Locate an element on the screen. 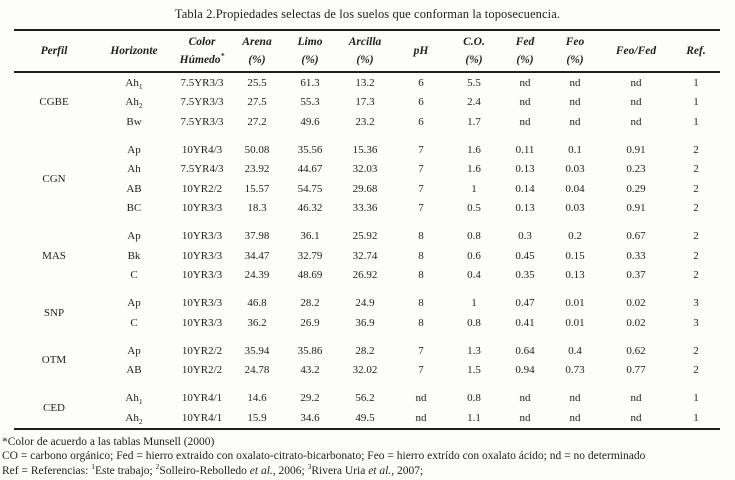 The width and height of the screenshot is (735, 480). cell-horizonte: Ah2 is located at coordinates (134, 103).